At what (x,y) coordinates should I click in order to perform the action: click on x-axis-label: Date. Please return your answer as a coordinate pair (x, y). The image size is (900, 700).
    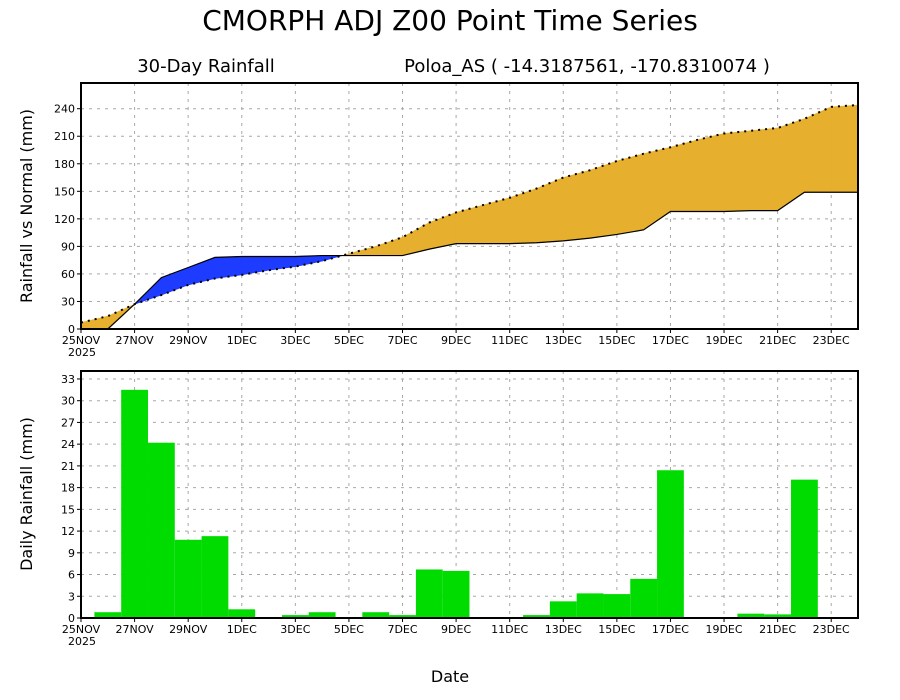
    Looking at the image, I should click on (450, 676).